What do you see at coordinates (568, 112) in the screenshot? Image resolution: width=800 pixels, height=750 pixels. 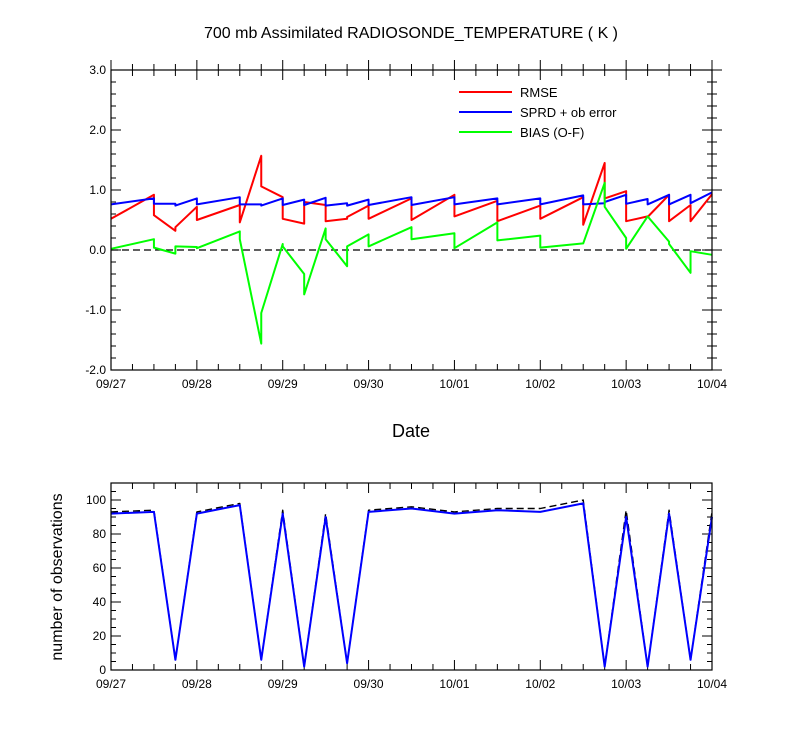 I see `legend-label: SPRD + ob error` at bounding box center [568, 112].